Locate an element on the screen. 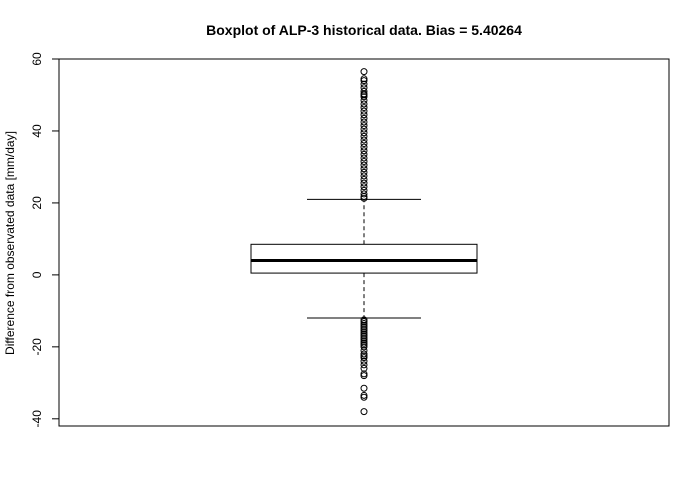 The height and width of the screenshot is (500, 700). y-tick-label: 40 is located at coordinates (37, 131).